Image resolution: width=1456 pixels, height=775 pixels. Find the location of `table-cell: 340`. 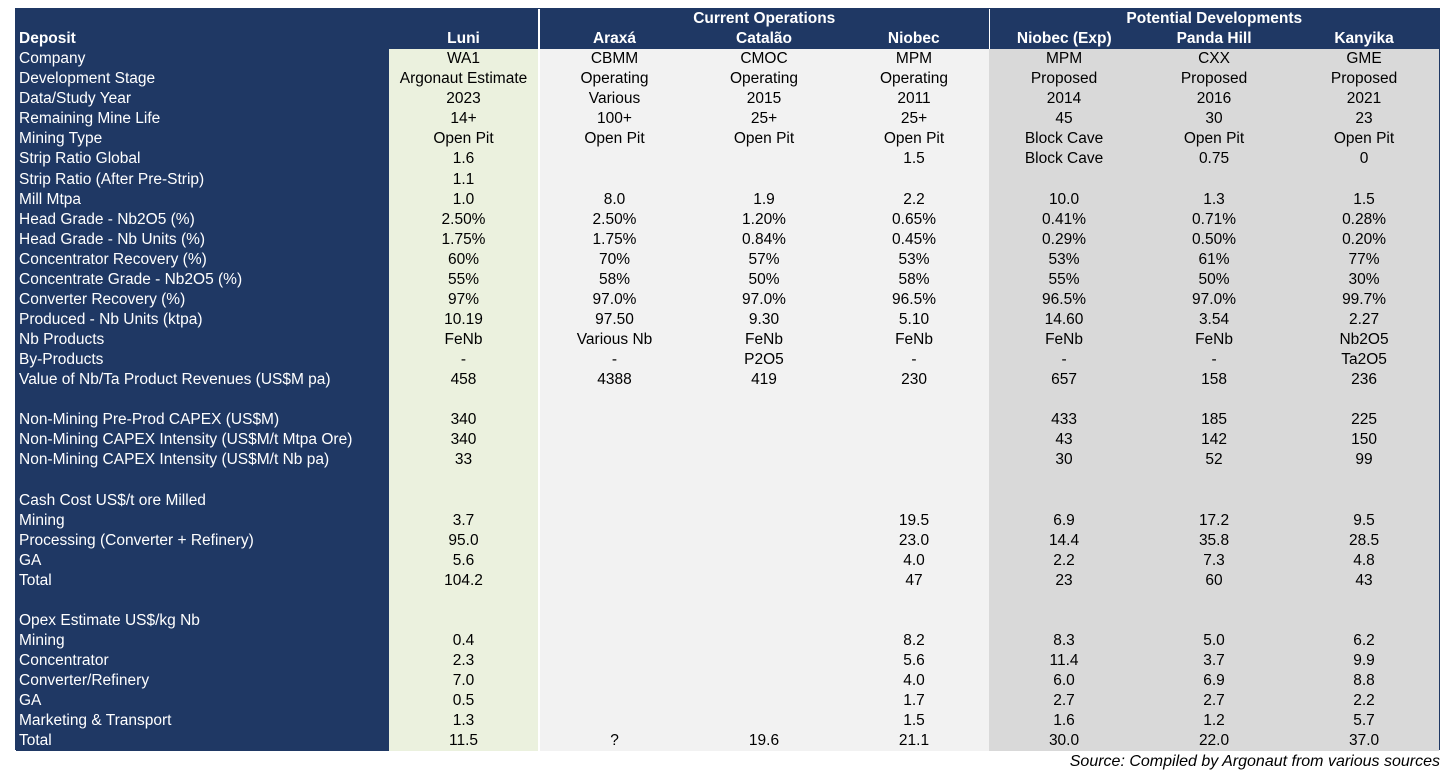

table-cell: 340 is located at coordinates (464, 440).